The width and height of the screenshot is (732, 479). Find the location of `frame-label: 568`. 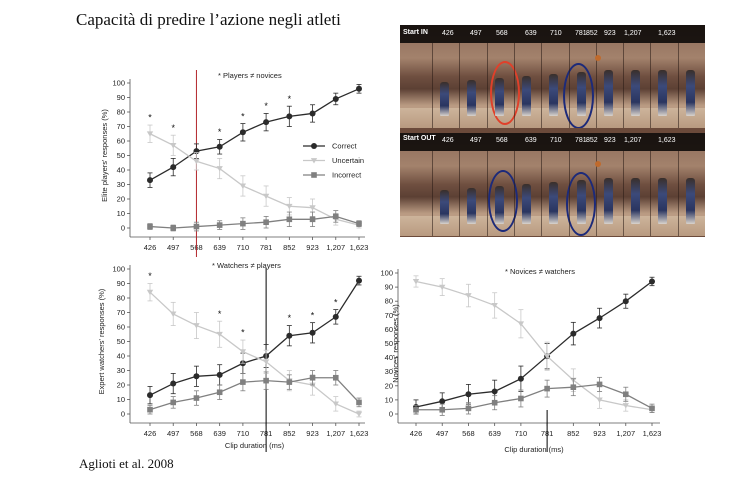

frame-label: 568 is located at coordinates (502, 140).